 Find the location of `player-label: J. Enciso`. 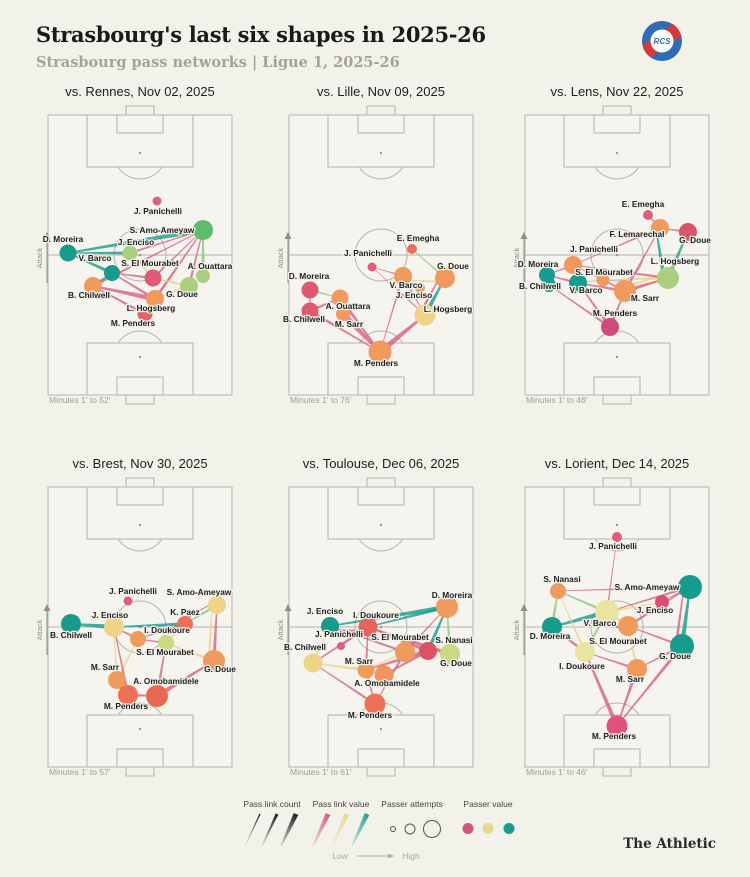

player-label: J. Enciso is located at coordinates (414, 295).